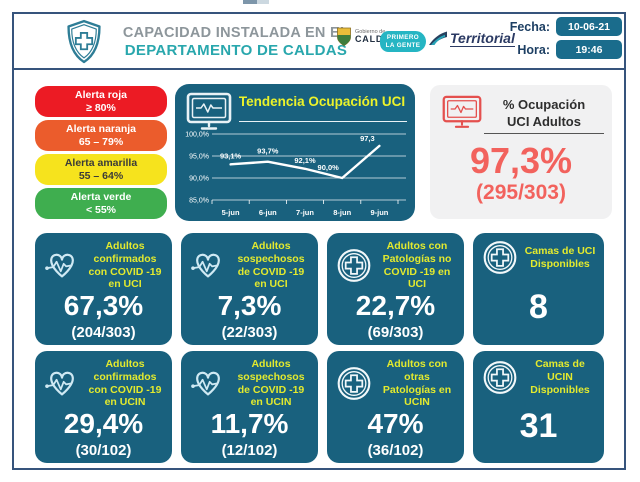 This screenshot has height=482, width=640. Describe the element at coordinates (268, 151) in the screenshot. I see `svg-text: 93,7%` at that location.